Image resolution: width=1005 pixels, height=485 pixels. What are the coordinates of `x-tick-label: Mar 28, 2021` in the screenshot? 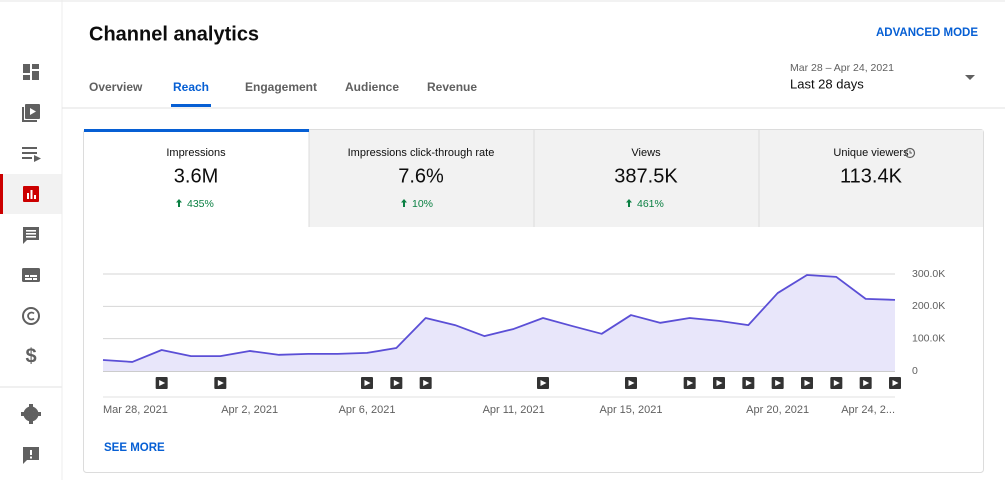 It's located at (135, 410).